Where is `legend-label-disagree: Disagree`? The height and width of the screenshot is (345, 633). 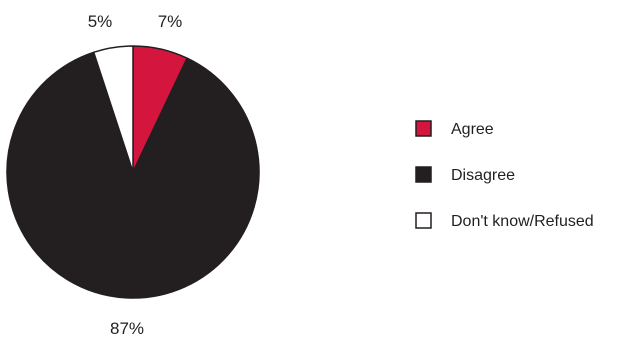
legend-label-disagree: Disagree is located at coordinates (483, 175).